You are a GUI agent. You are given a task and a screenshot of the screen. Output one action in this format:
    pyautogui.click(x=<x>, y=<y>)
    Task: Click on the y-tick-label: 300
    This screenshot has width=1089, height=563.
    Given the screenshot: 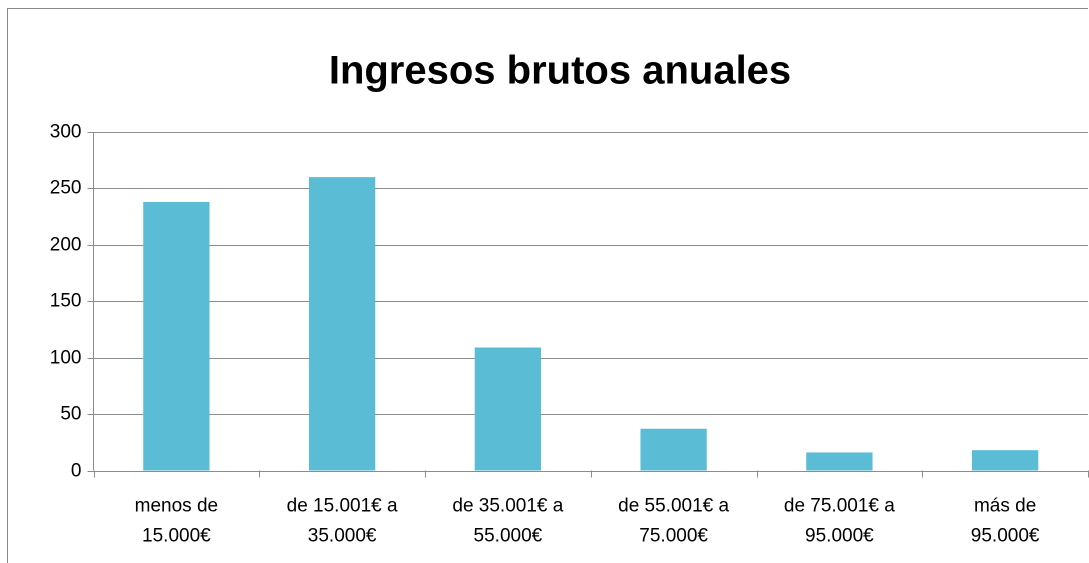 What is the action you would take?
    pyautogui.click(x=66, y=132)
    